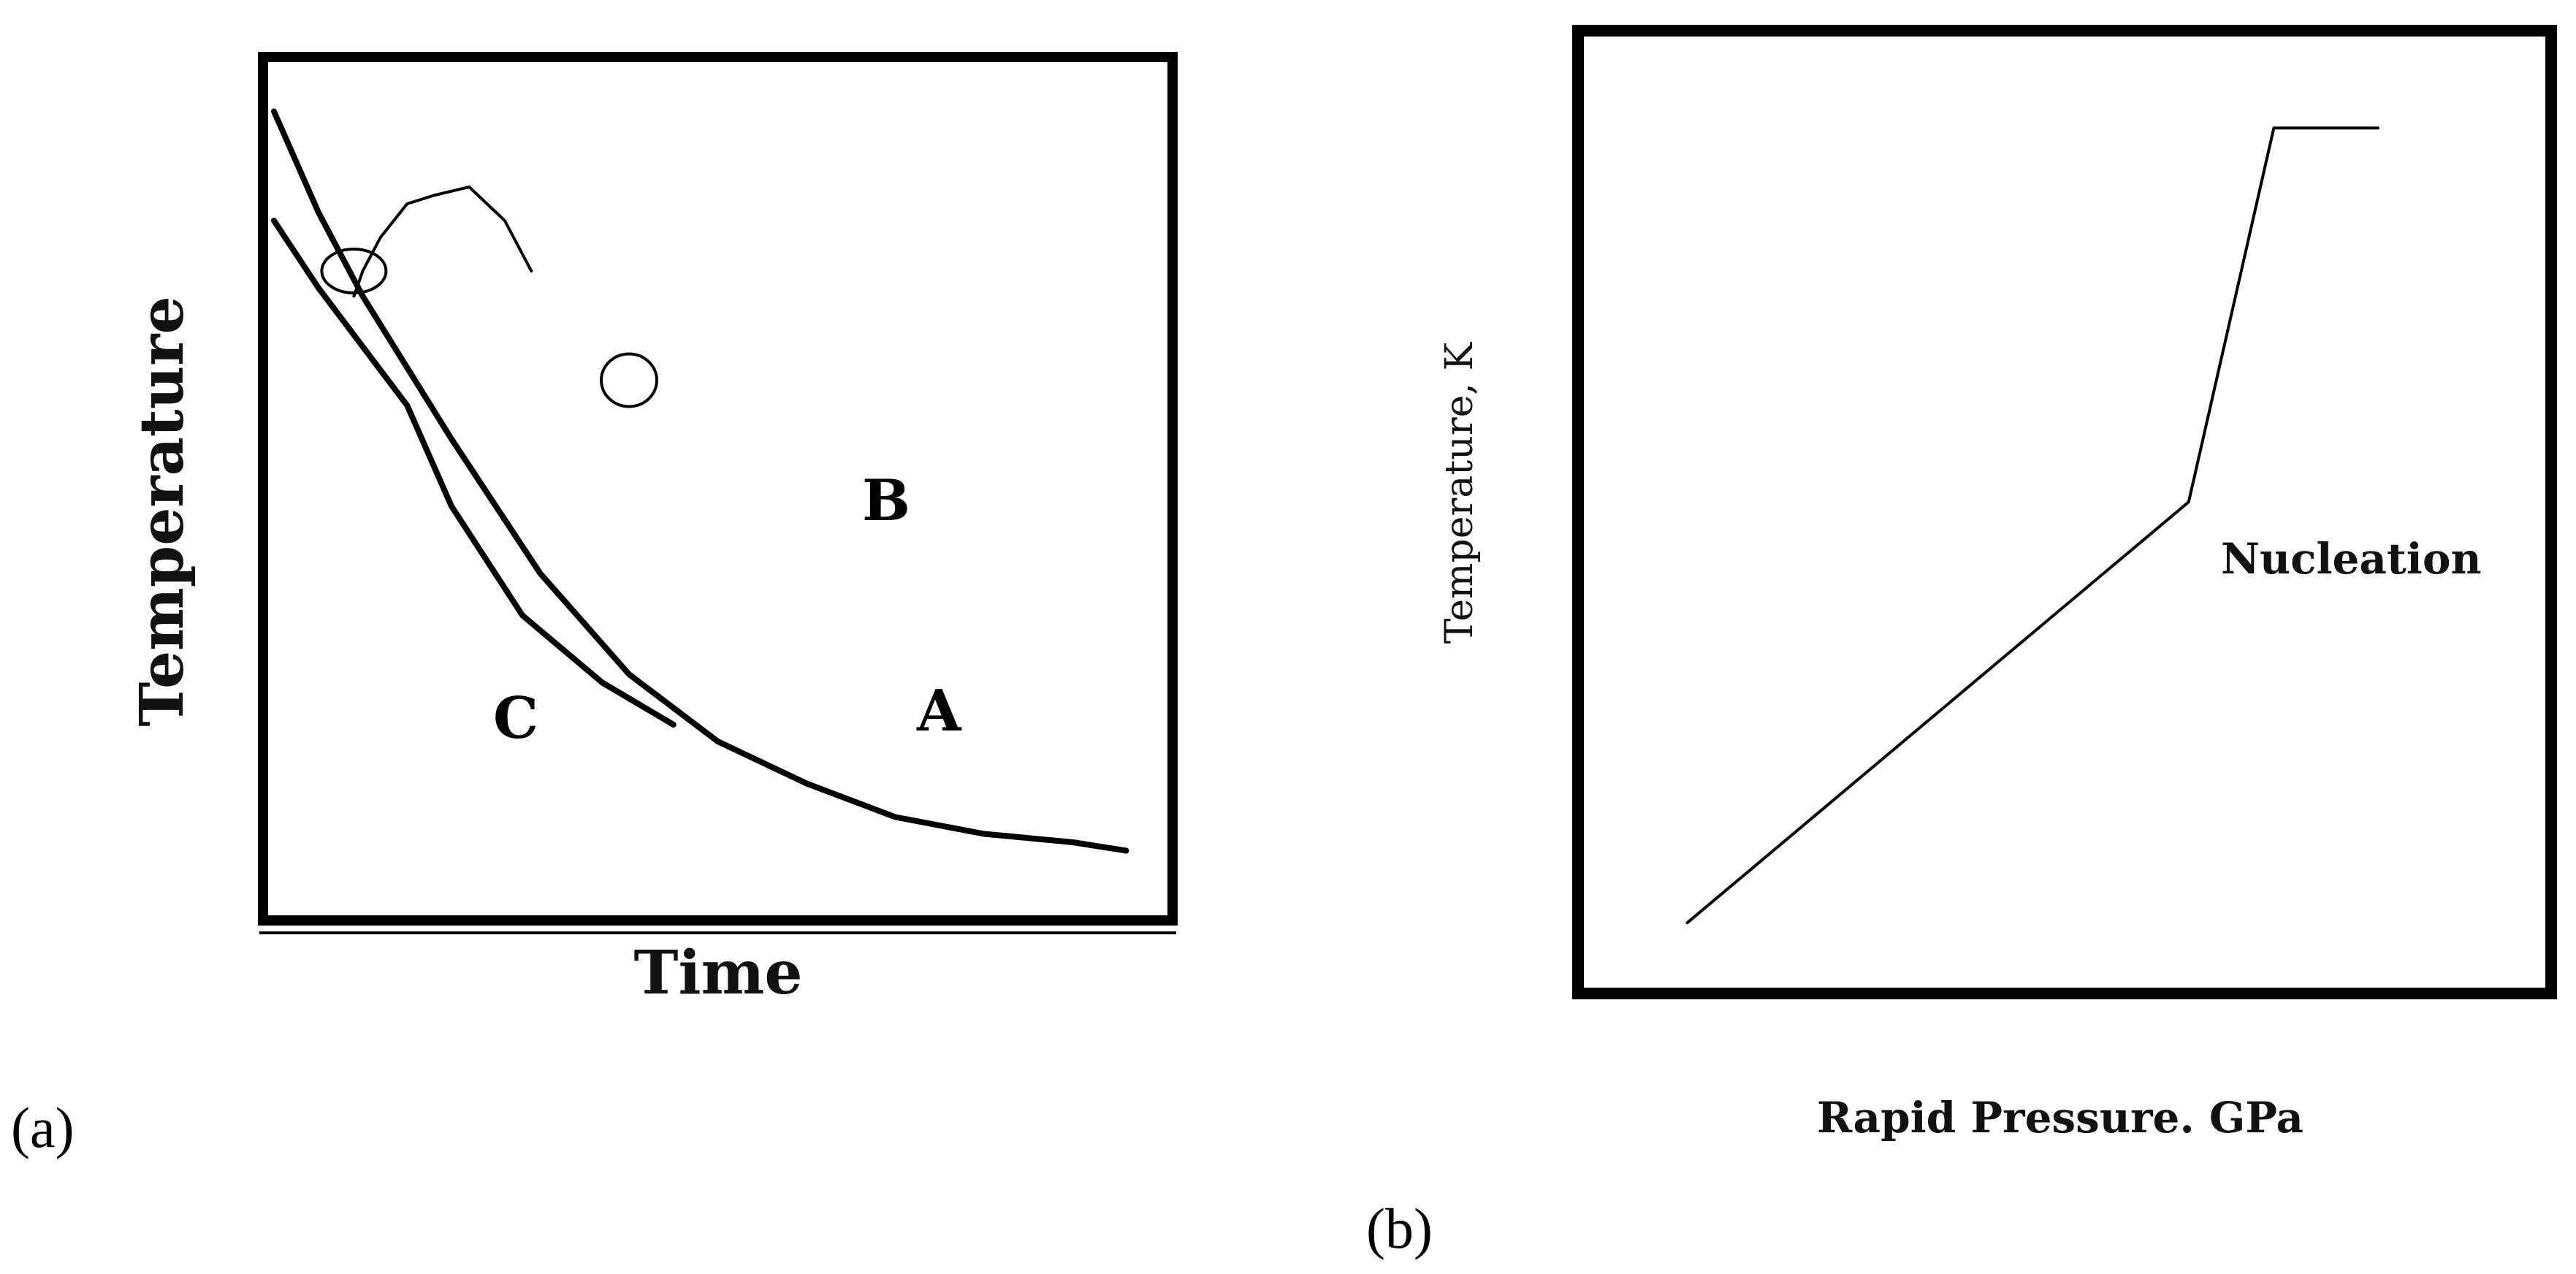 The image size is (2576, 1274). What do you see at coordinates (2060, 1118) in the screenshot?
I see `x-axis-label-b: Rapid Pressure. GPa` at bounding box center [2060, 1118].